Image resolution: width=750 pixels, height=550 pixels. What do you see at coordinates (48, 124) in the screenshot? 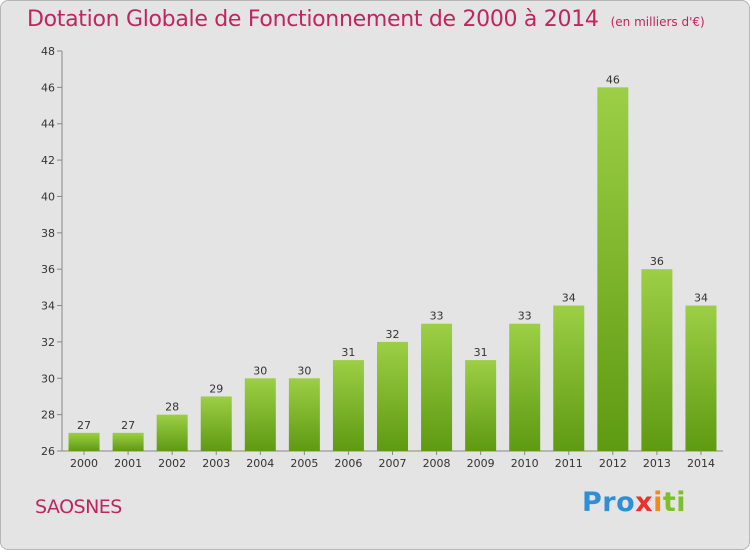
I see `y-tick-label: 44` at bounding box center [48, 124].